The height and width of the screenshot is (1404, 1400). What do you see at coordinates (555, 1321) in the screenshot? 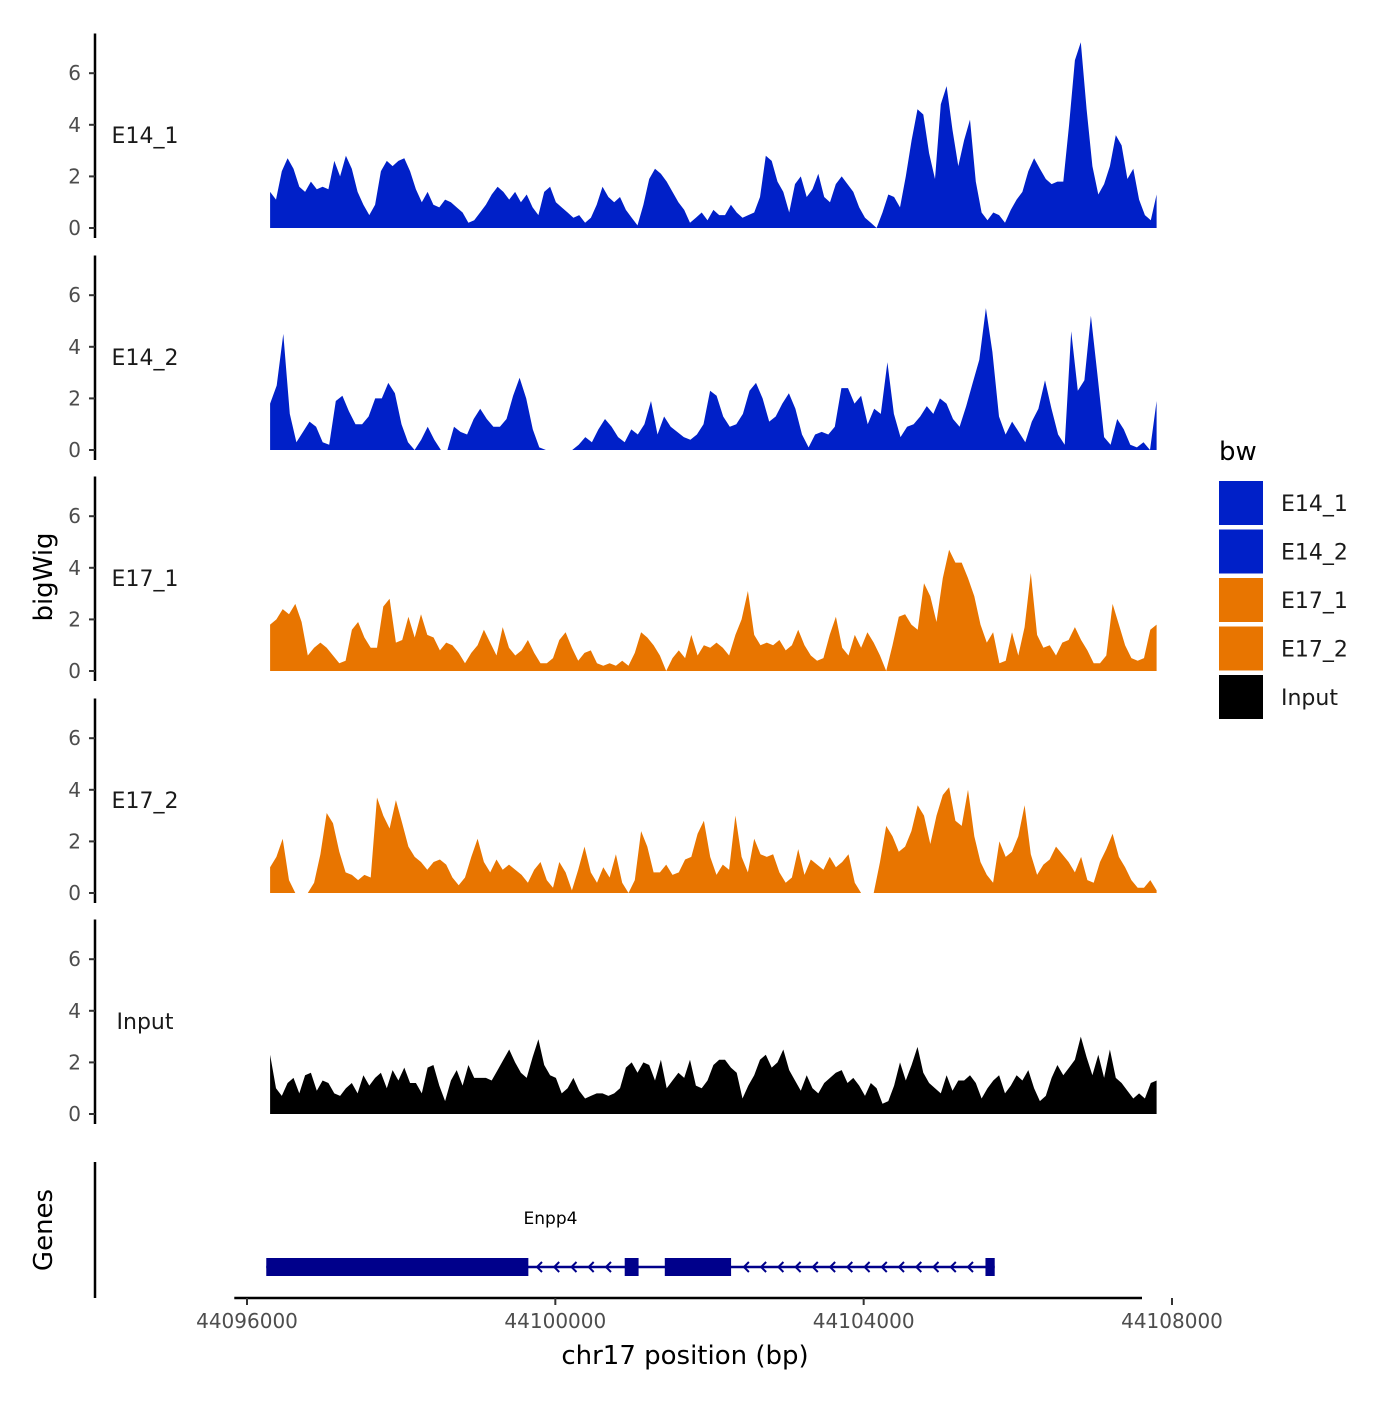
I see `x-tick-label: 44100000` at bounding box center [555, 1321].